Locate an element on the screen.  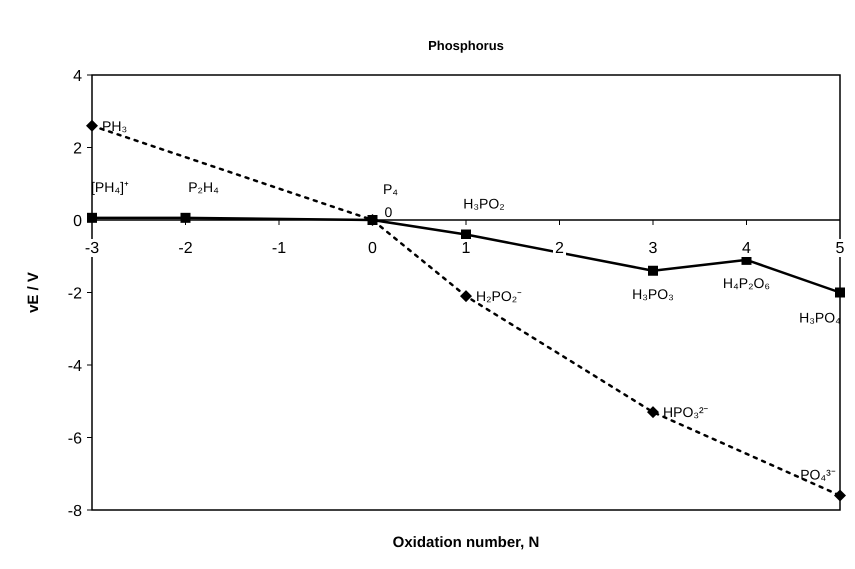
y-axis-title: vE / V is located at coordinates (33, 292).